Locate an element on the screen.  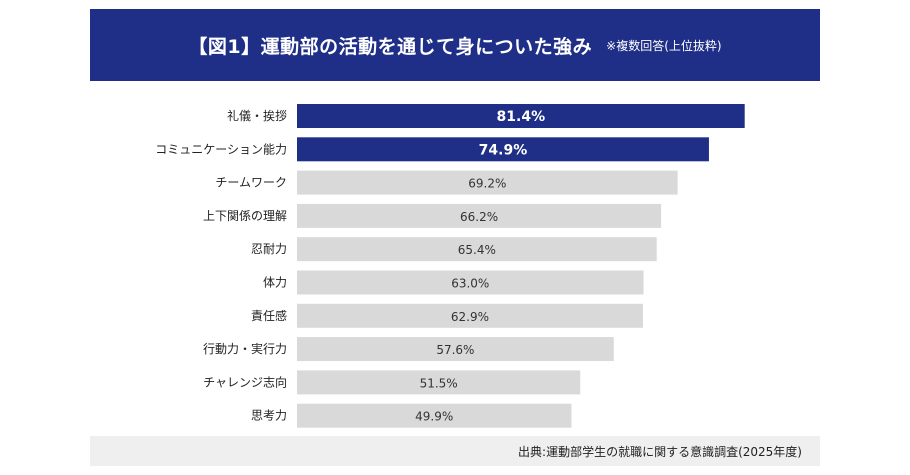
category-label: 思考力 is located at coordinates (269, 416).